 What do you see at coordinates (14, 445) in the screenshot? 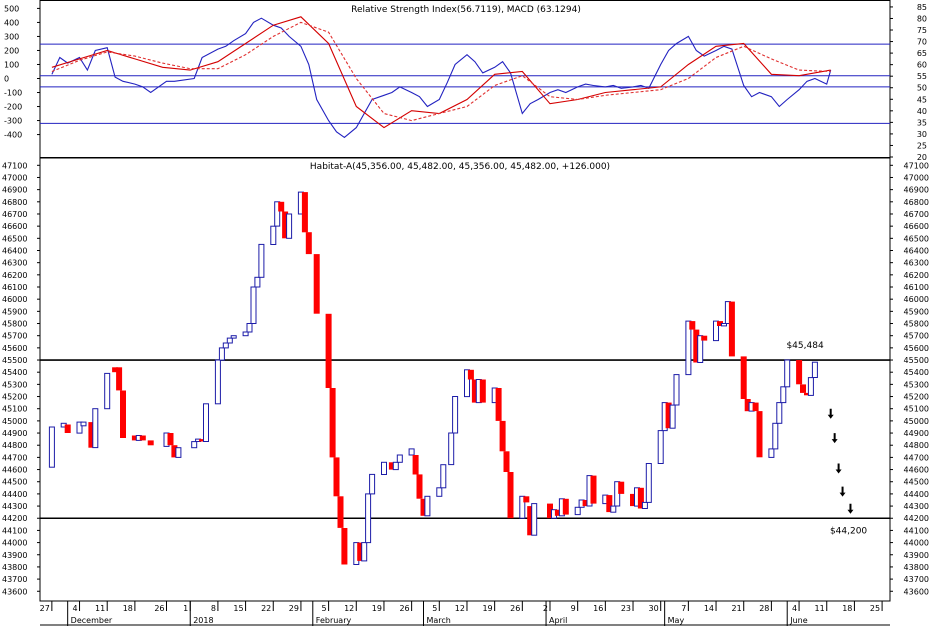
I see `price-tick-label-left: 44800` at bounding box center [14, 445].